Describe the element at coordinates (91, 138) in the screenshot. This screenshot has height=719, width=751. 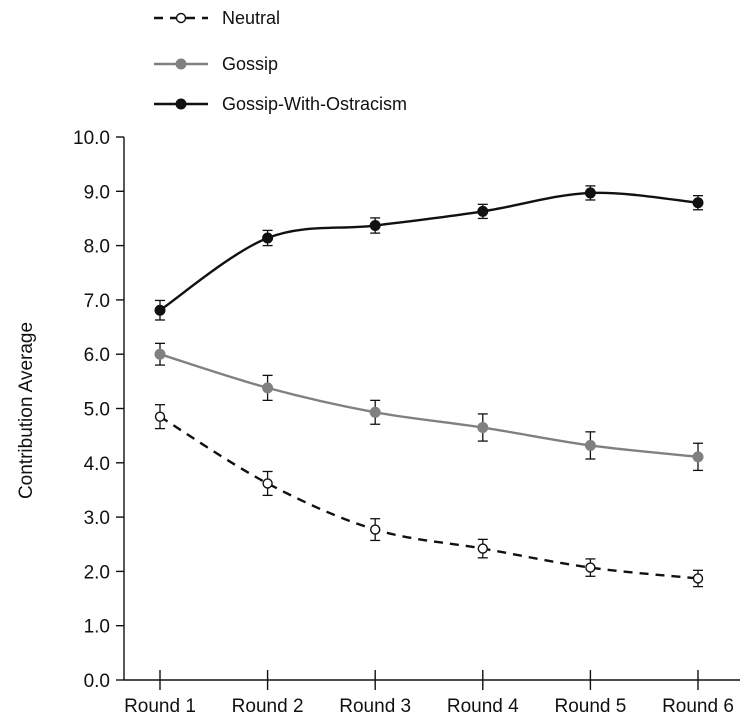
I see `y-tick-label: 10.0` at that location.